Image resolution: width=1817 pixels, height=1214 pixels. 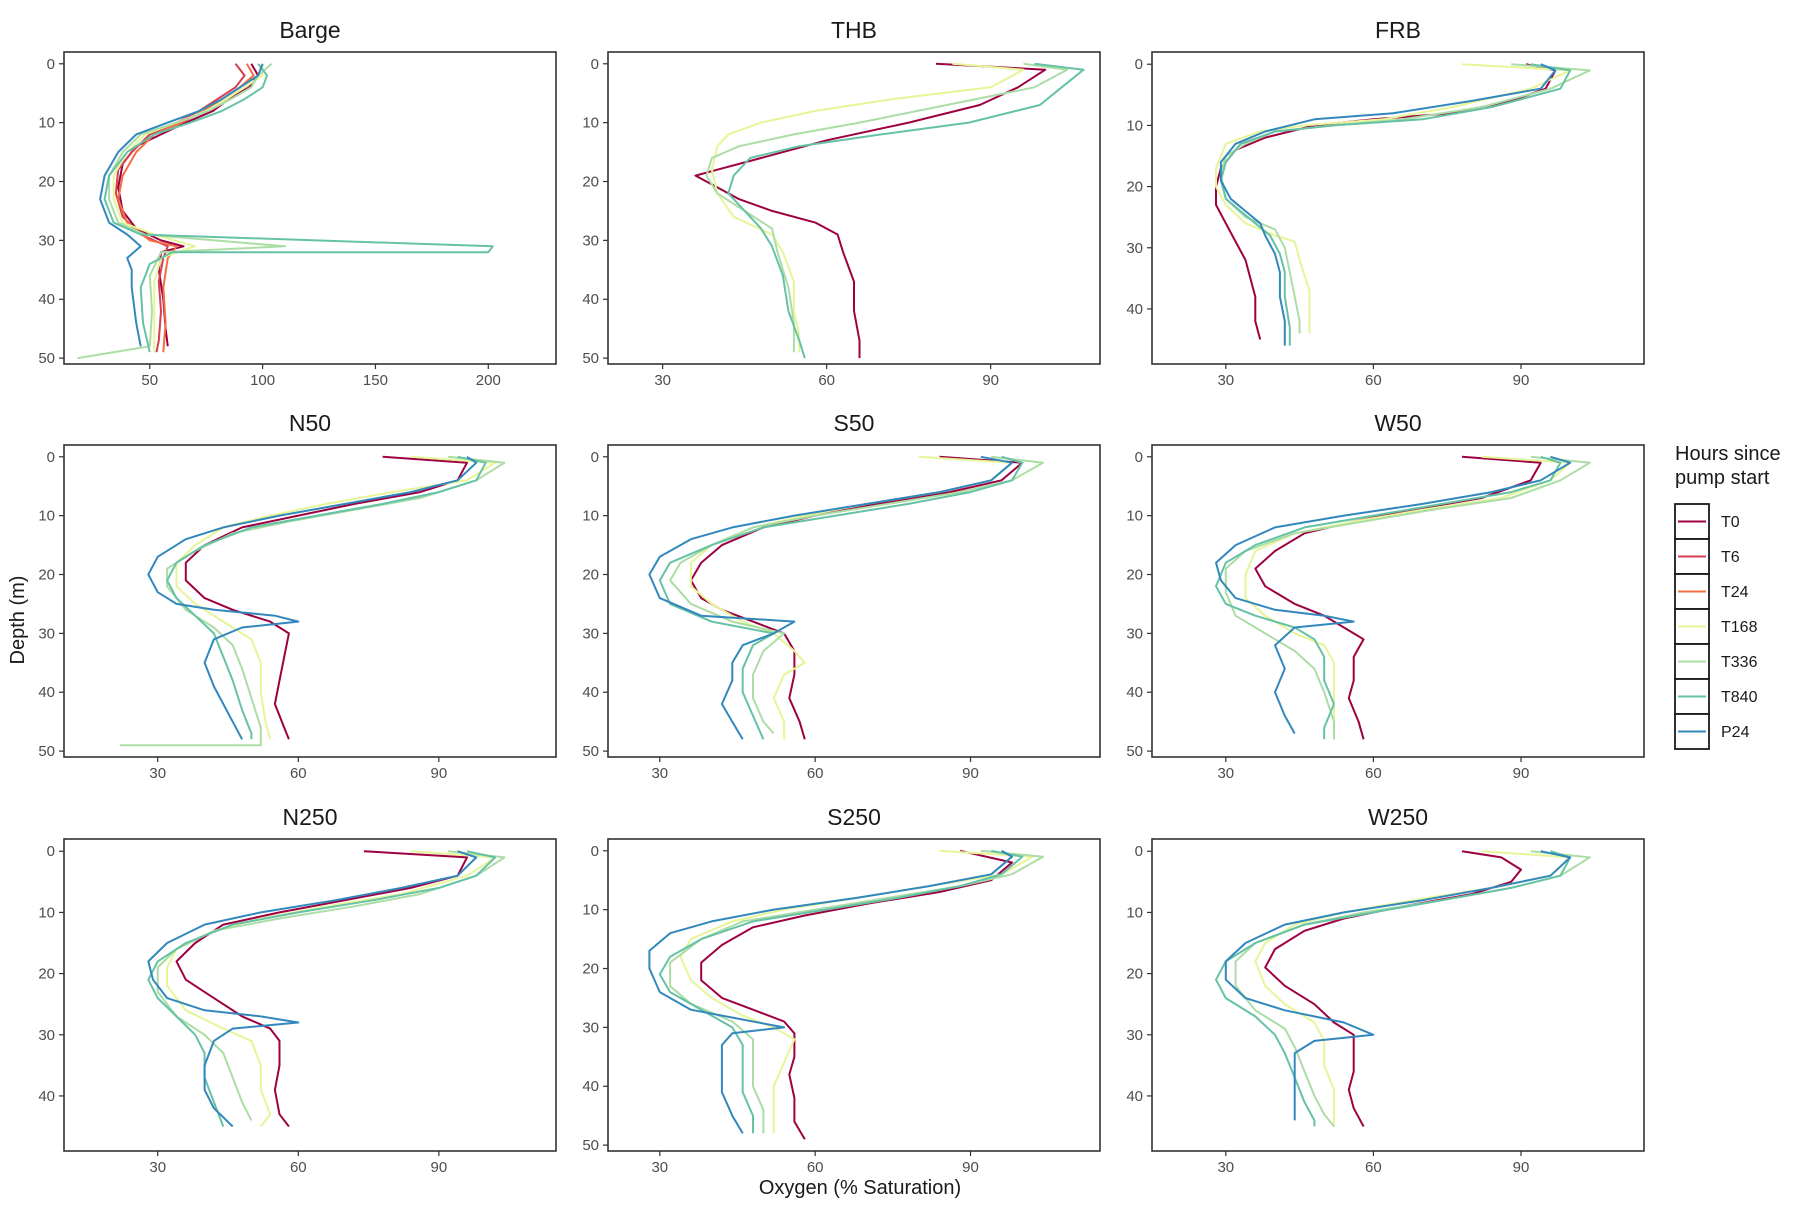 What do you see at coordinates (854, 30) in the screenshot?
I see `panel-title: THB` at bounding box center [854, 30].